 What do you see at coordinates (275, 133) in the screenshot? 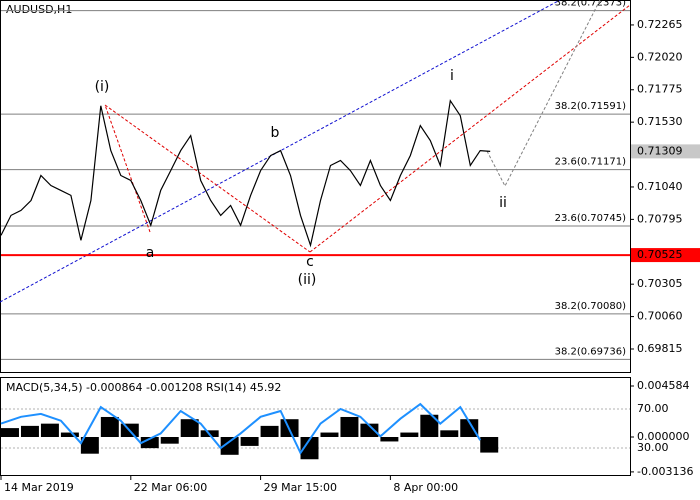
I see `wave-label: b` at bounding box center [275, 133].